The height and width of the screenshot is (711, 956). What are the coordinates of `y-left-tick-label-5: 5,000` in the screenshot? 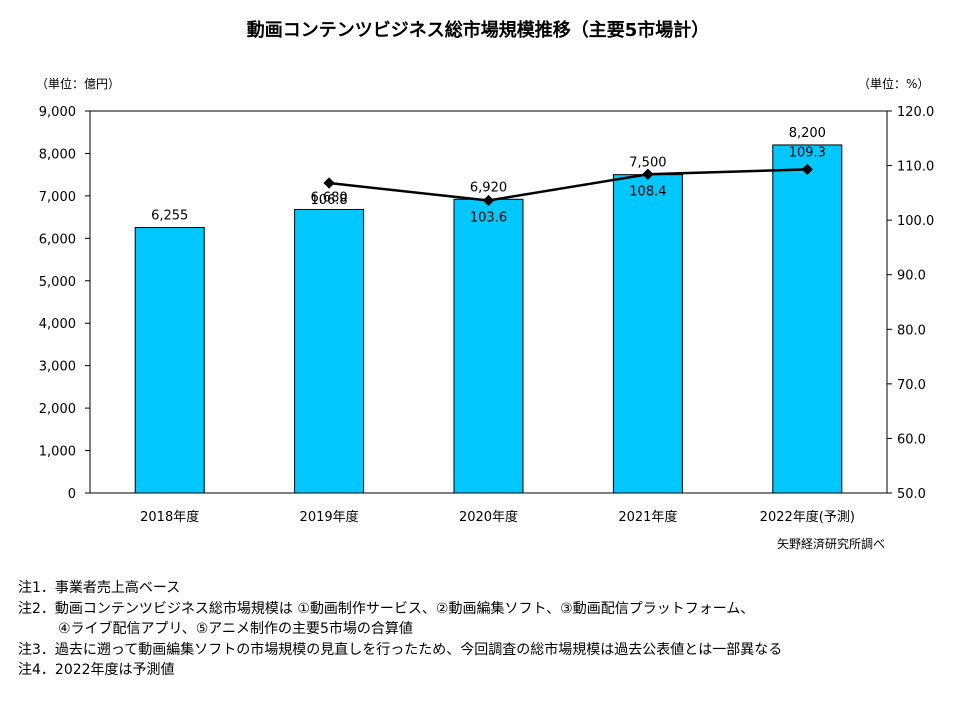 It's located at (57, 282).